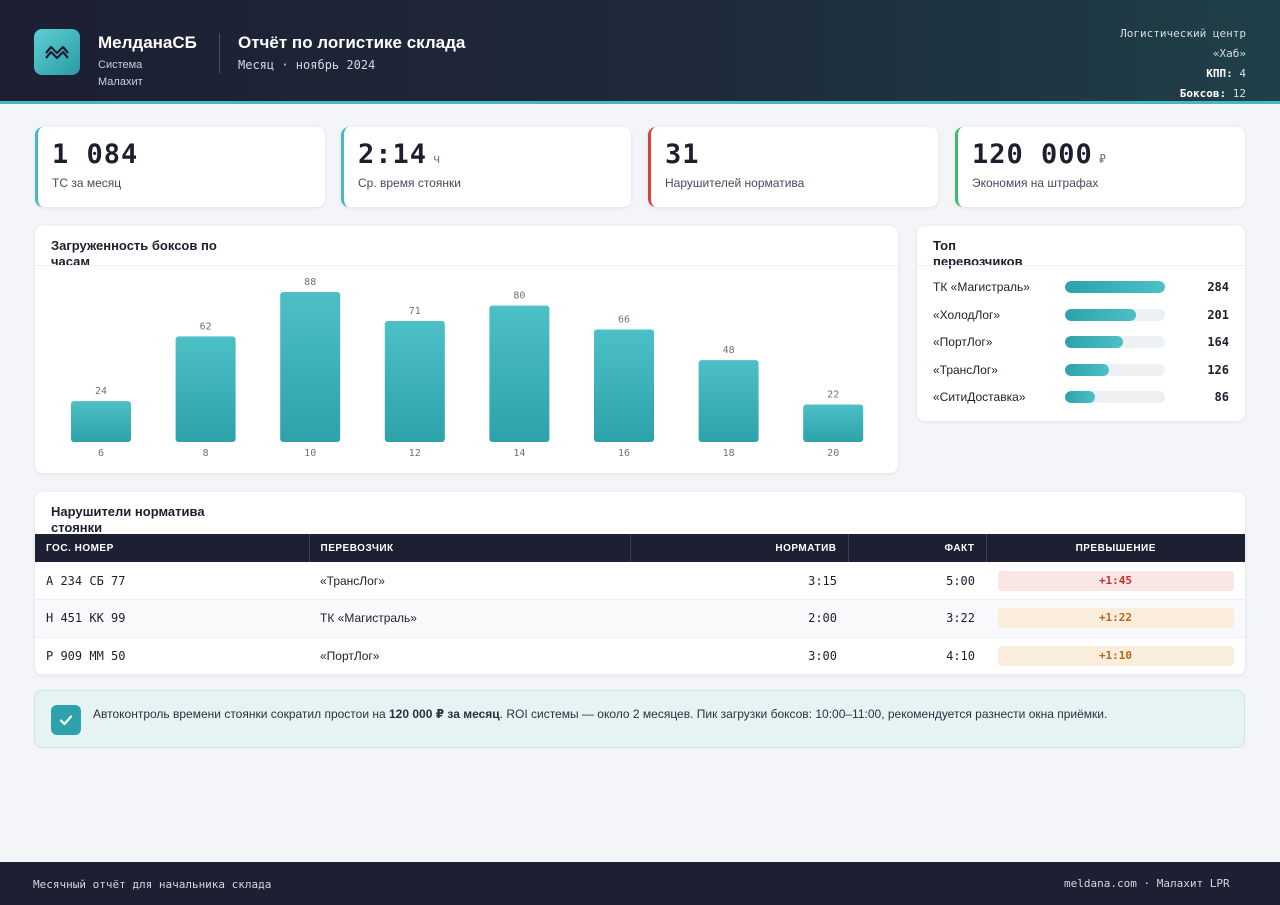  I want to click on brand-subtitle: Система Малахит, so click(120, 73).